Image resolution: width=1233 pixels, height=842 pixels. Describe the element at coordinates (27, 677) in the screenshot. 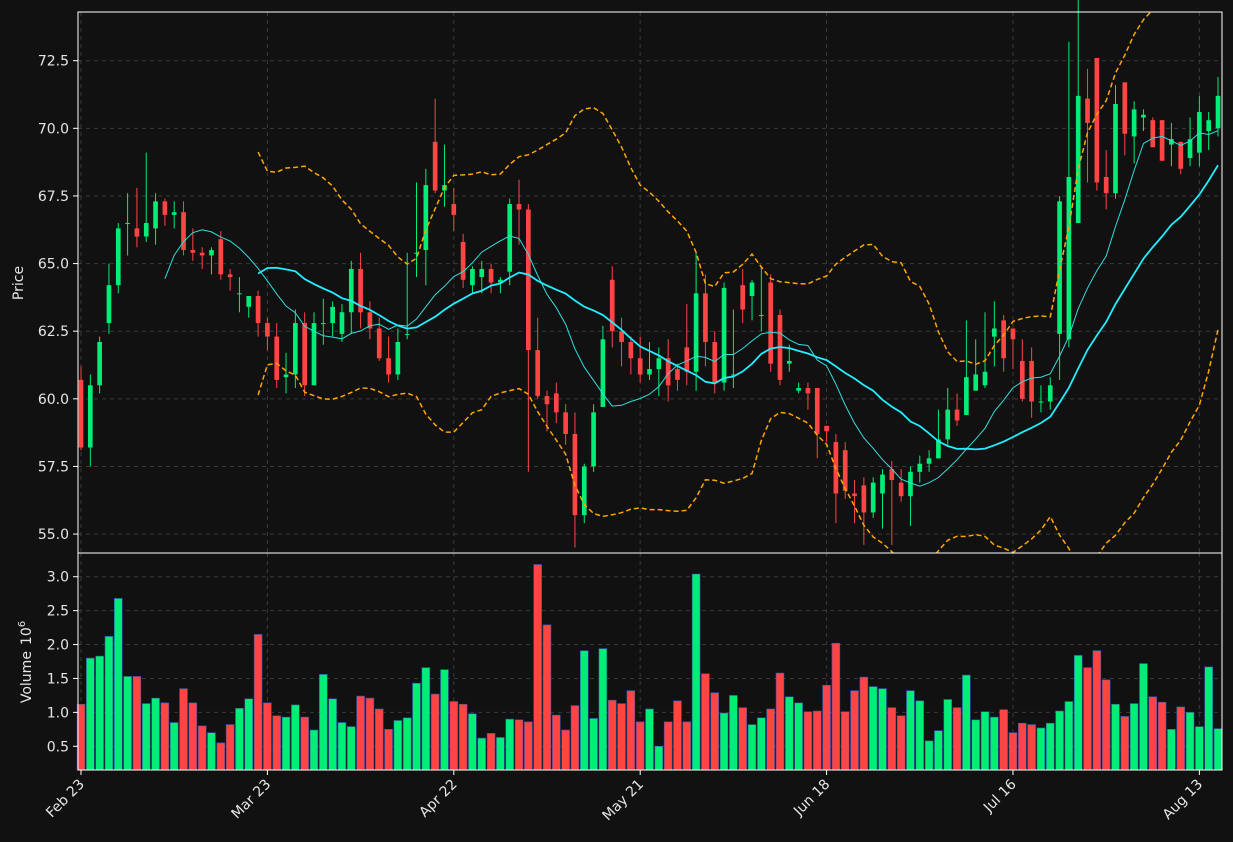

I see `volume-axis-label-text: Volume` at that location.